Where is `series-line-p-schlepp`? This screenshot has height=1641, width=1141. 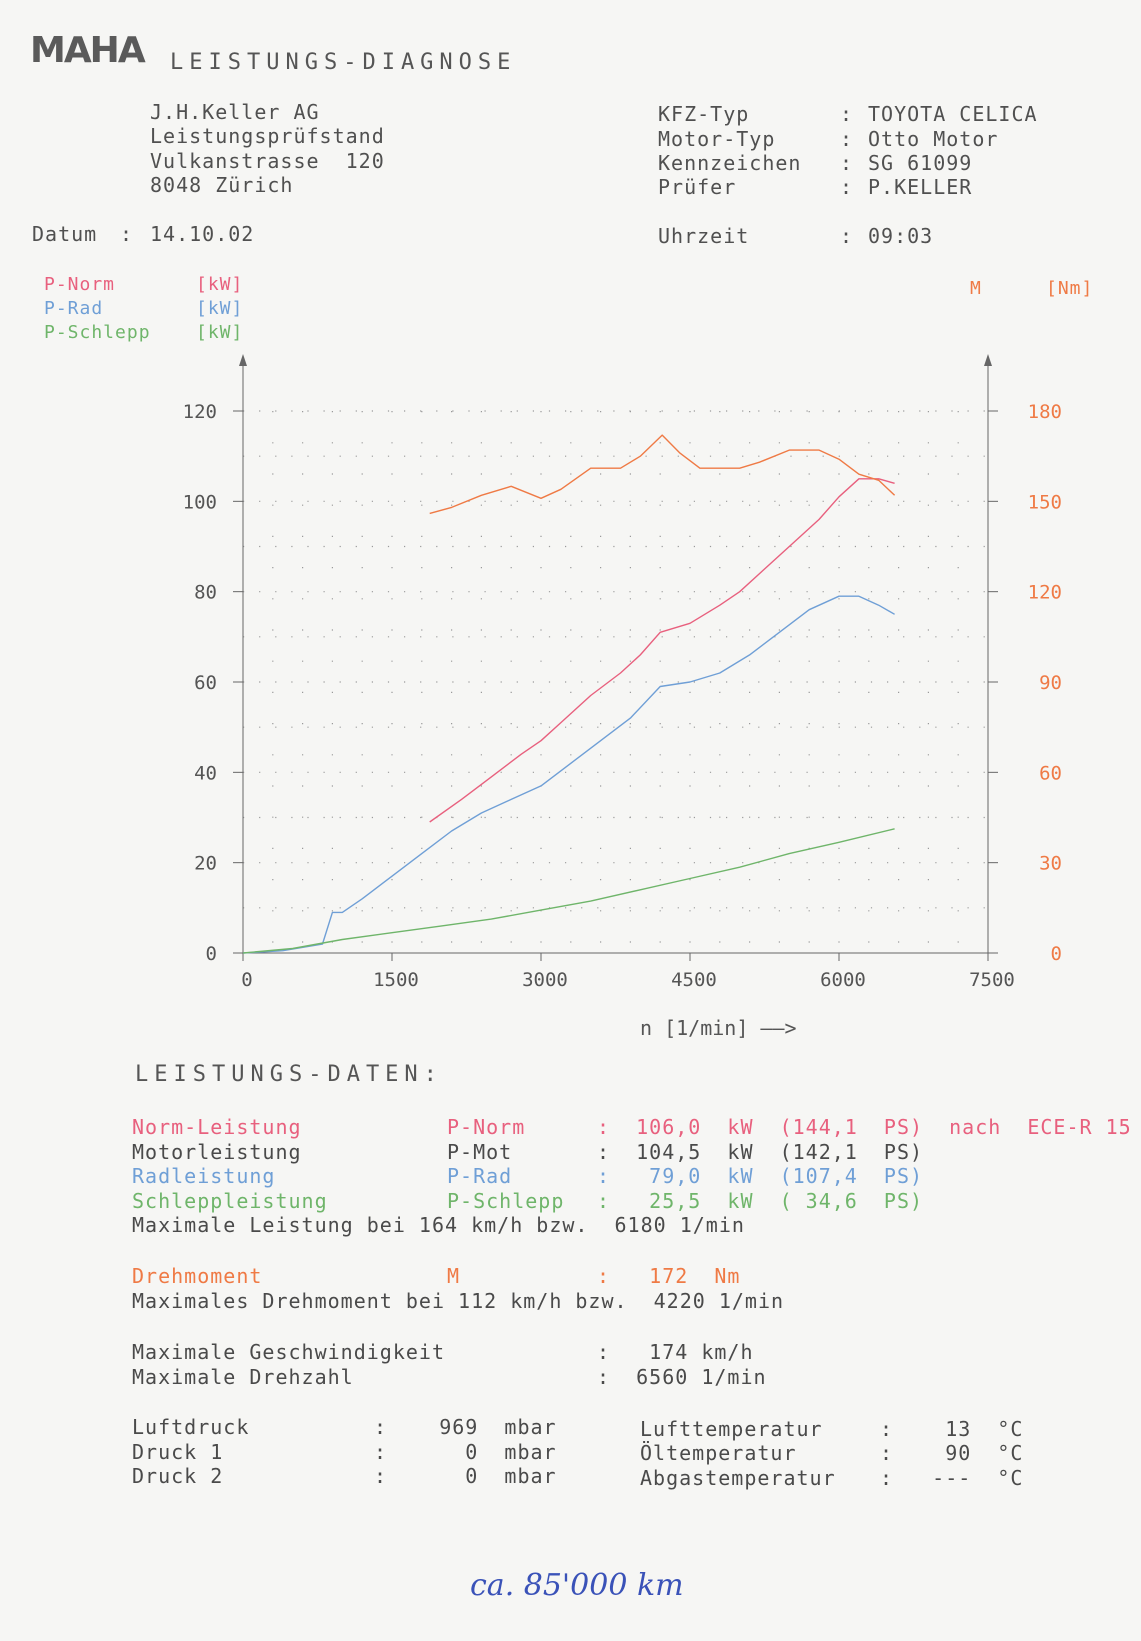
series-line-p-schlepp is located at coordinates (568, 891).